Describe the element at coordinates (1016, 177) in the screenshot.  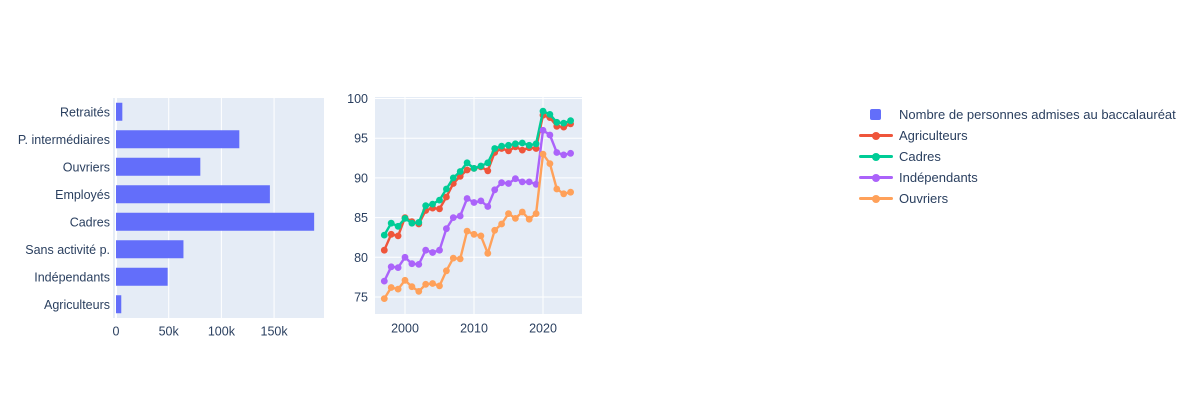
I see `legend-item: Indépendants` at that location.